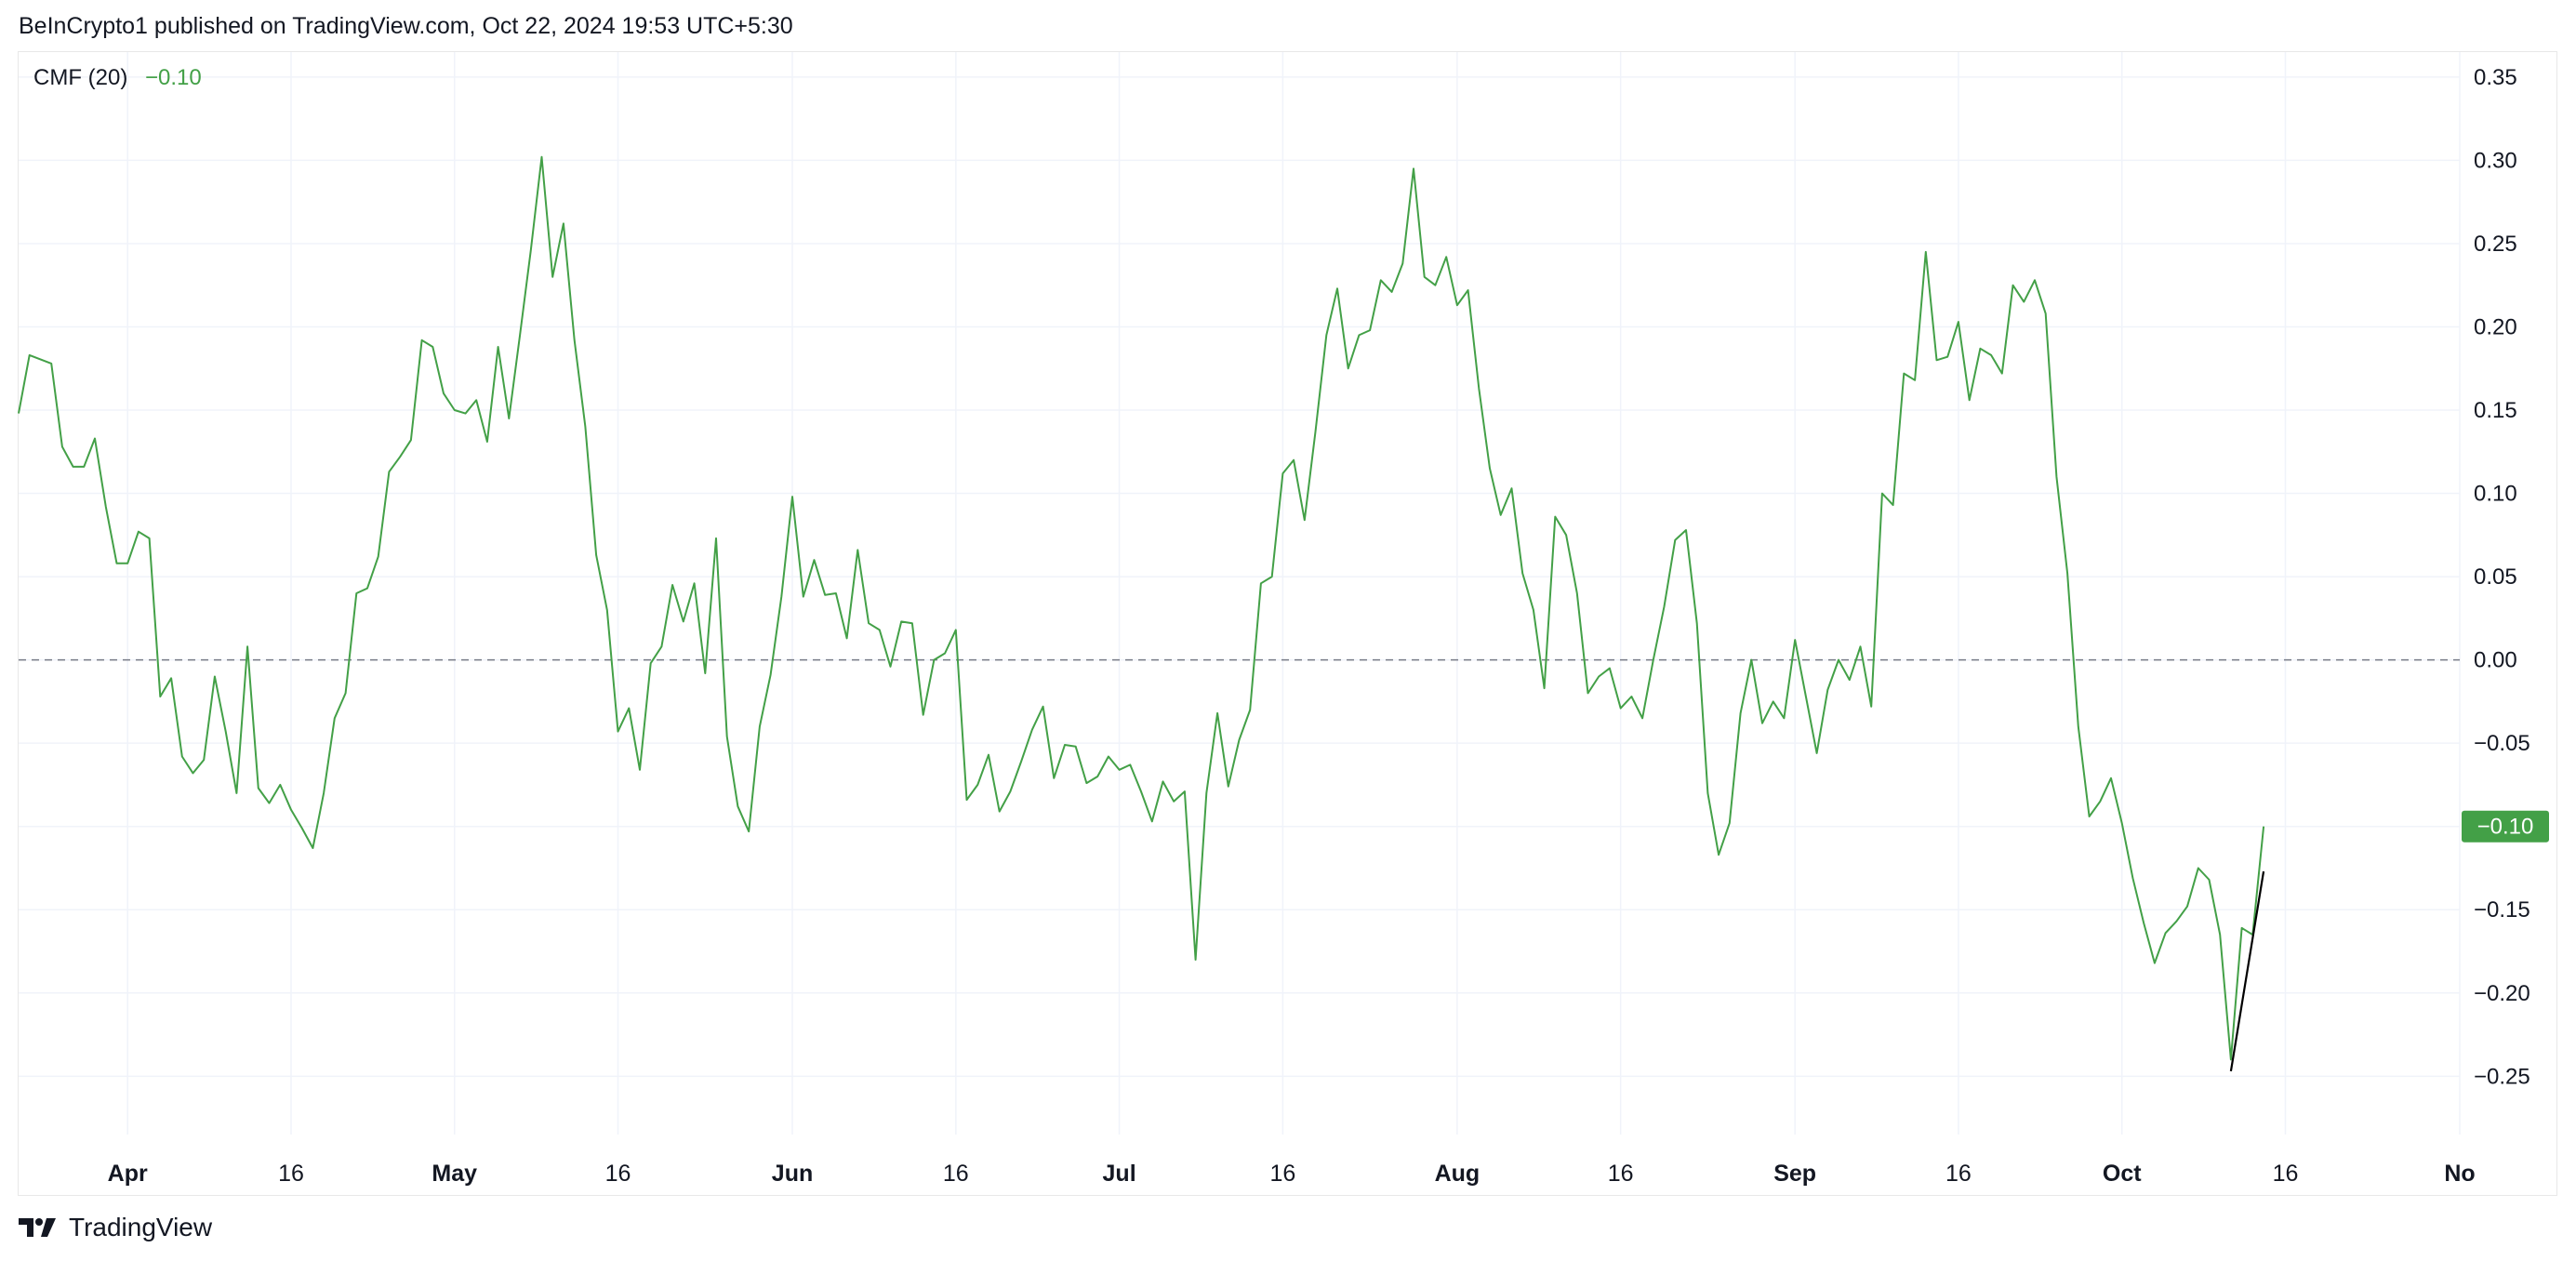 Image resolution: width=2576 pixels, height=1261 pixels. I want to click on y-tick-label: 0.35, so click(2495, 77).